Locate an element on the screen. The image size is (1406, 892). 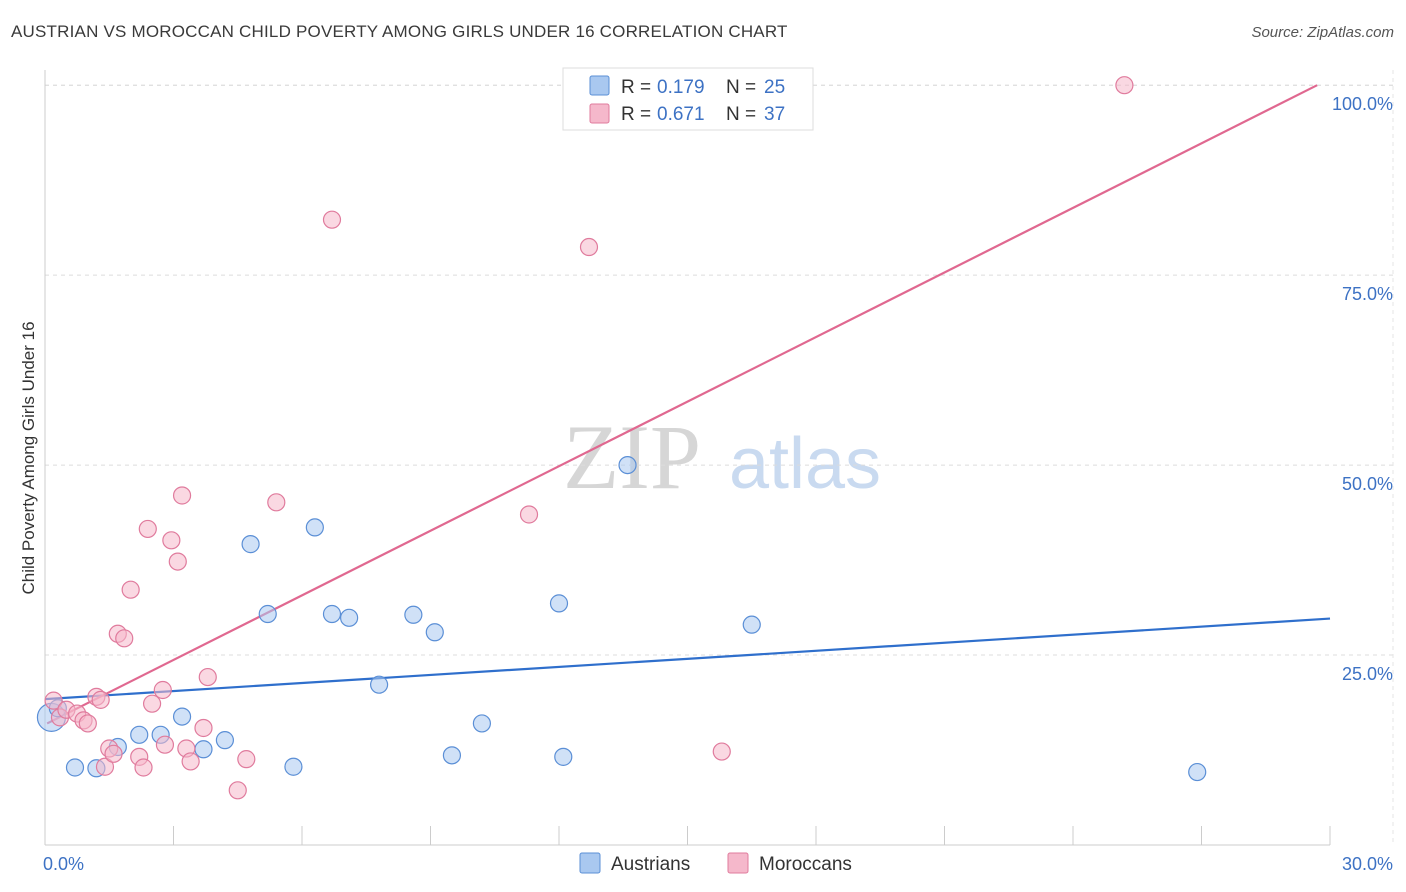
y-tick-label: 50.0% is located at coordinates (1367, 484).